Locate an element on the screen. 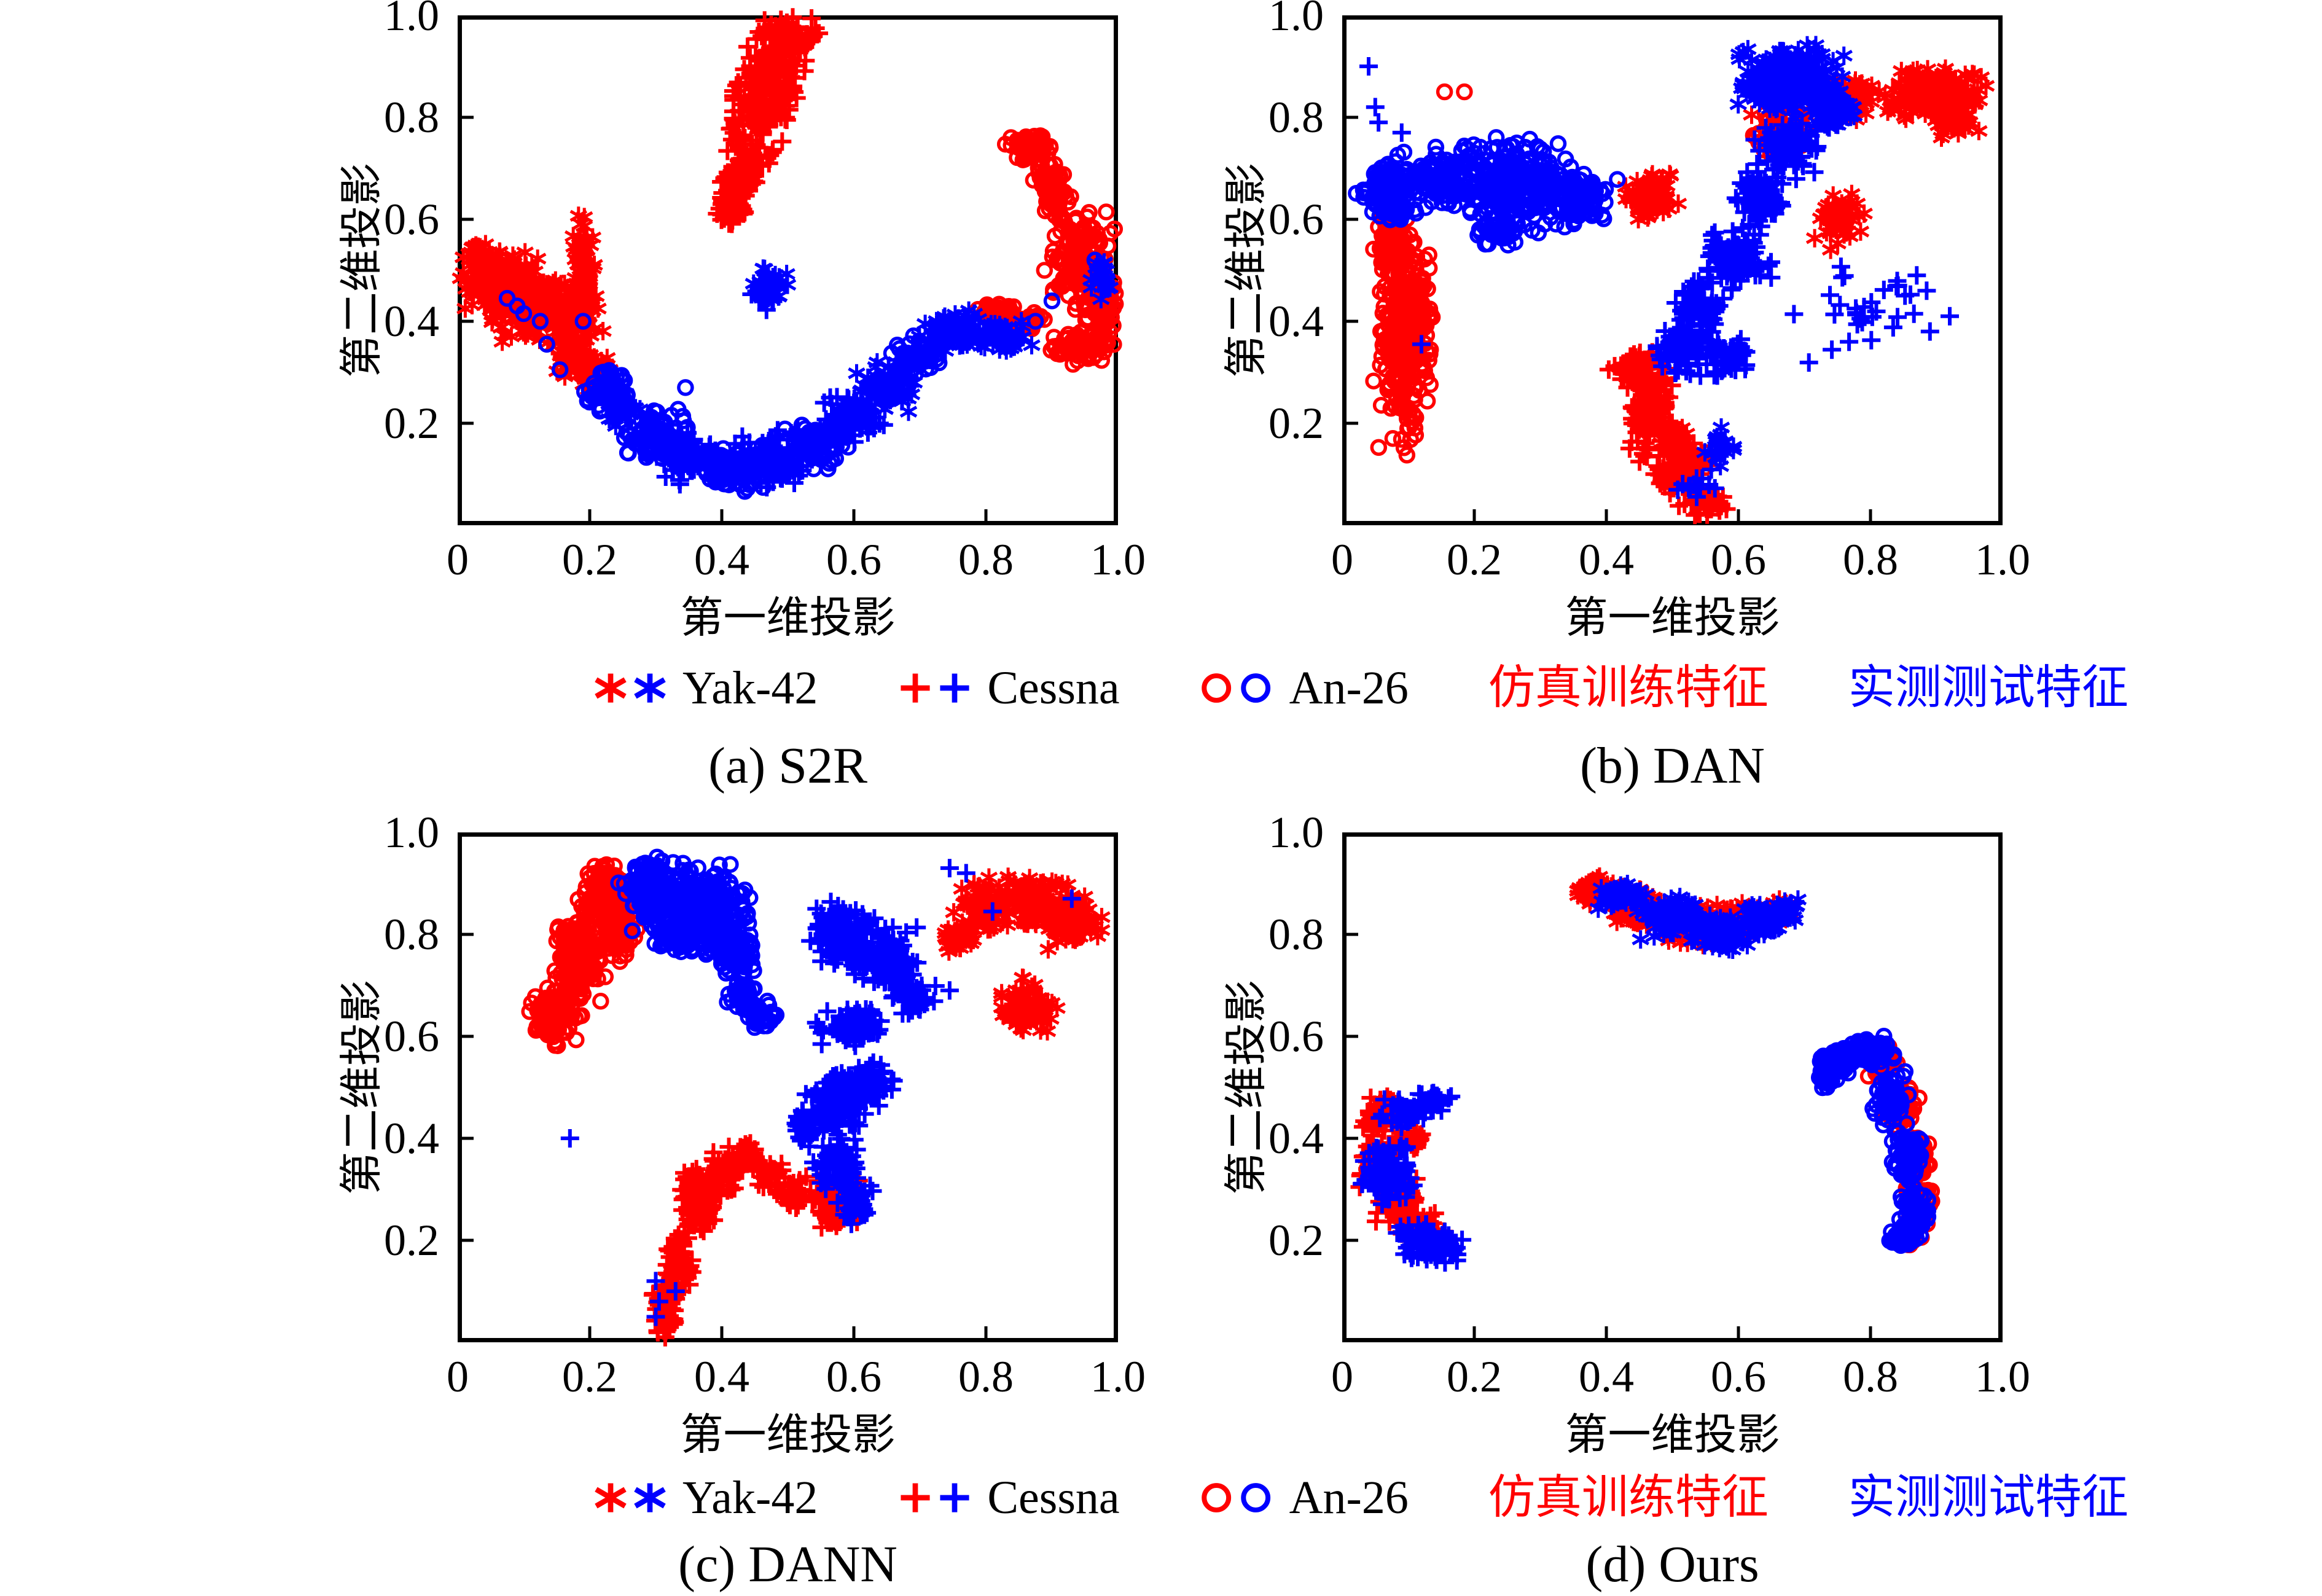 The height and width of the screenshot is (1596, 2322). legend-item-yak42: Yak-42 is located at coordinates (706, 1498).